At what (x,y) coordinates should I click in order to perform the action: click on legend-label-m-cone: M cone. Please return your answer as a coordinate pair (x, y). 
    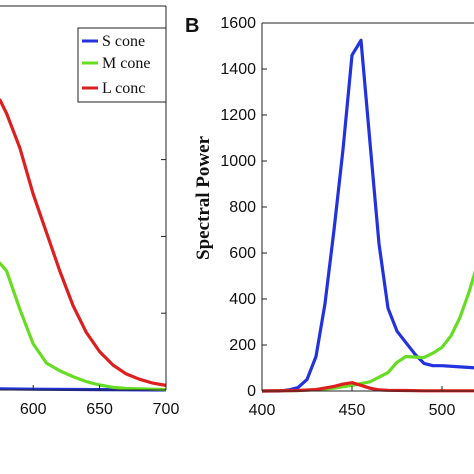
    Looking at the image, I should click on (126, 63).